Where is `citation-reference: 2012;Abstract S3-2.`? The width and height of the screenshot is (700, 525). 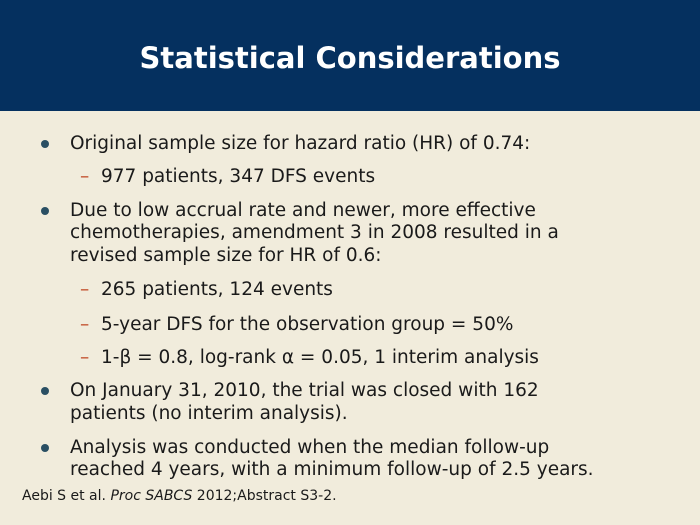 citation-reference: 2012;Abstract S3-2. is located at coordinates (264, 496).